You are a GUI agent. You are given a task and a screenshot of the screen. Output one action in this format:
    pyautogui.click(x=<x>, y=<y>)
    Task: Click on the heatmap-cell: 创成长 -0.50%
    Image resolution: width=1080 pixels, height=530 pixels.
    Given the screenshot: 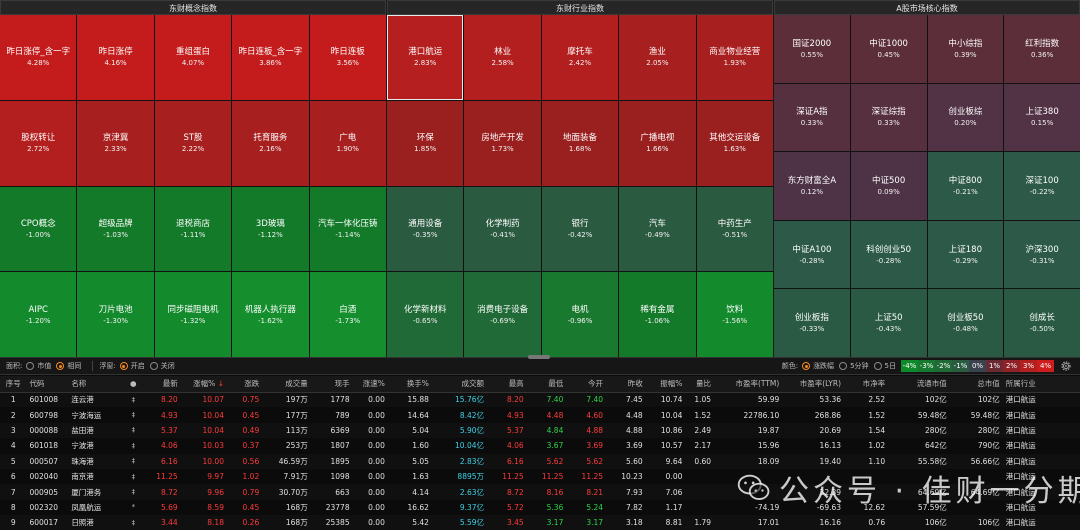 What is the action you would take?
    pyautogui.click(x=1042, y=323)
    